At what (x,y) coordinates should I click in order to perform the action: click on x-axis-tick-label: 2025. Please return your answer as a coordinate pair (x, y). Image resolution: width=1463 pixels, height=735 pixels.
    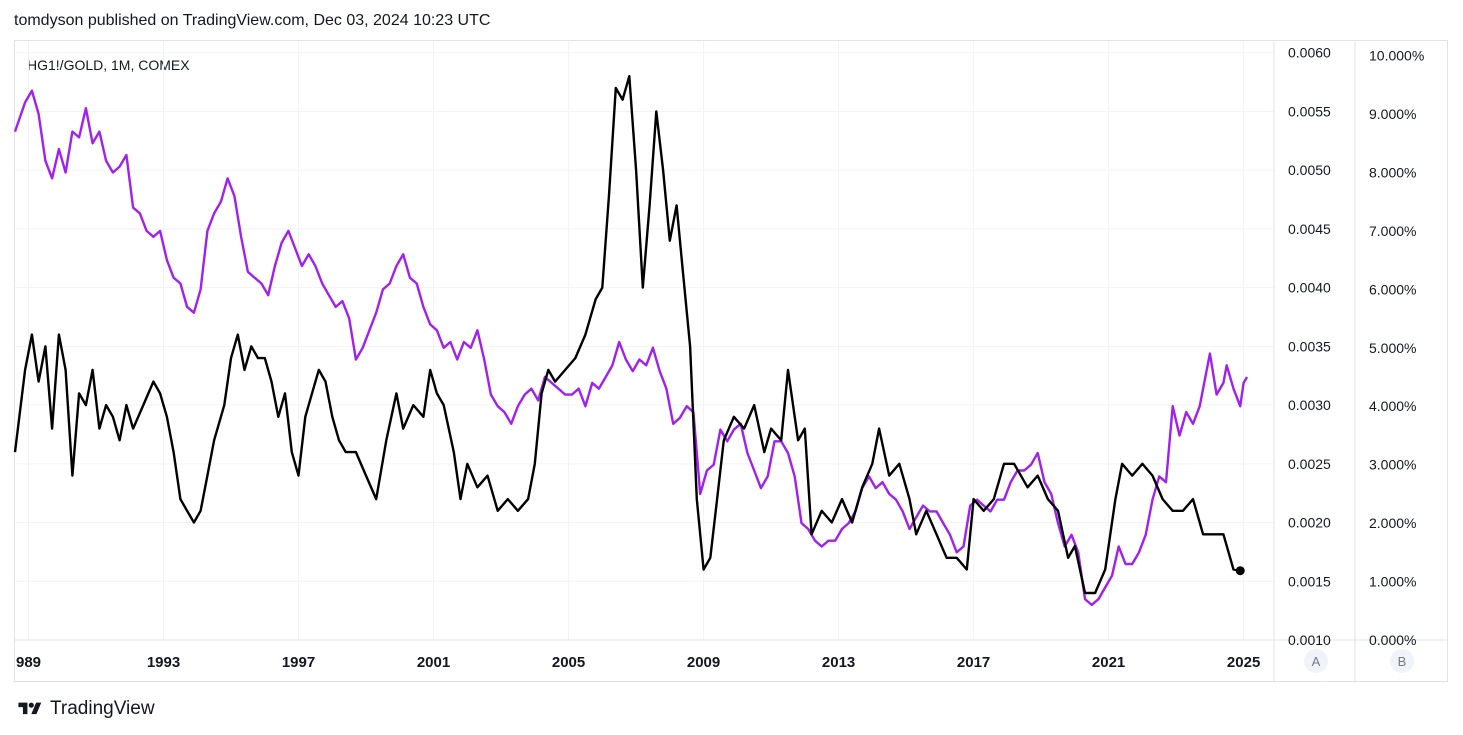
    Looking at the image, I should click on (1243, 662).